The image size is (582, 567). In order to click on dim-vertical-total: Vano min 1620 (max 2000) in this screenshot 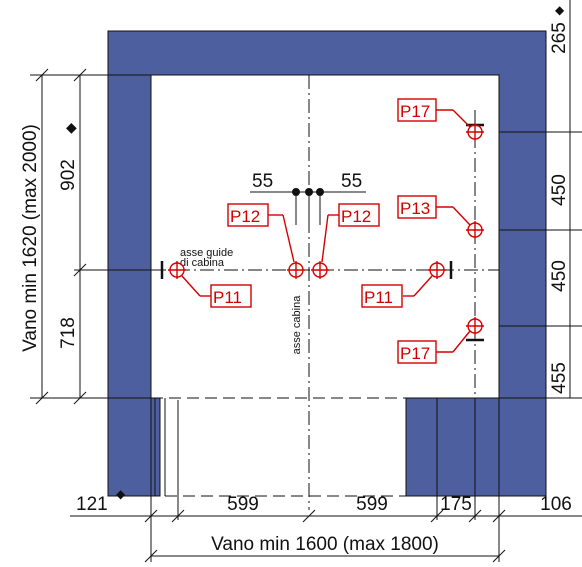, I will do `click(30, 238)`.